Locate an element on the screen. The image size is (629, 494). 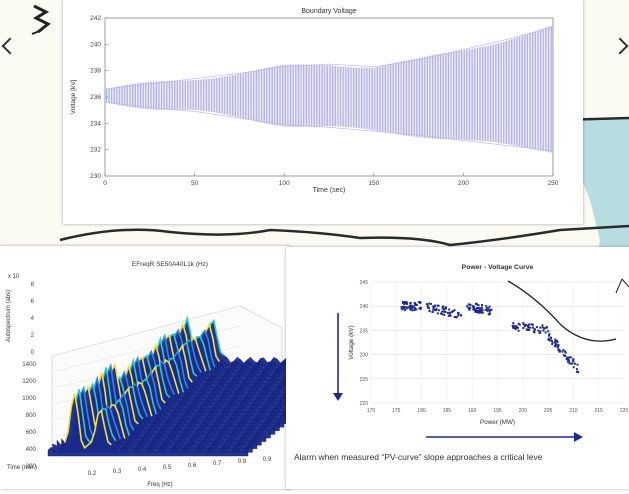
y-tick-label: 220 is located at coordinates (364, 404).